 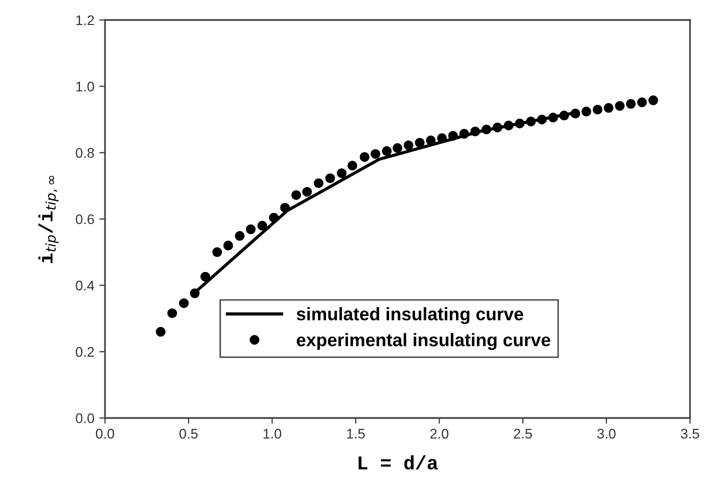 I want to click on y-tick-label: 0.2, so click(x=85, y=352).